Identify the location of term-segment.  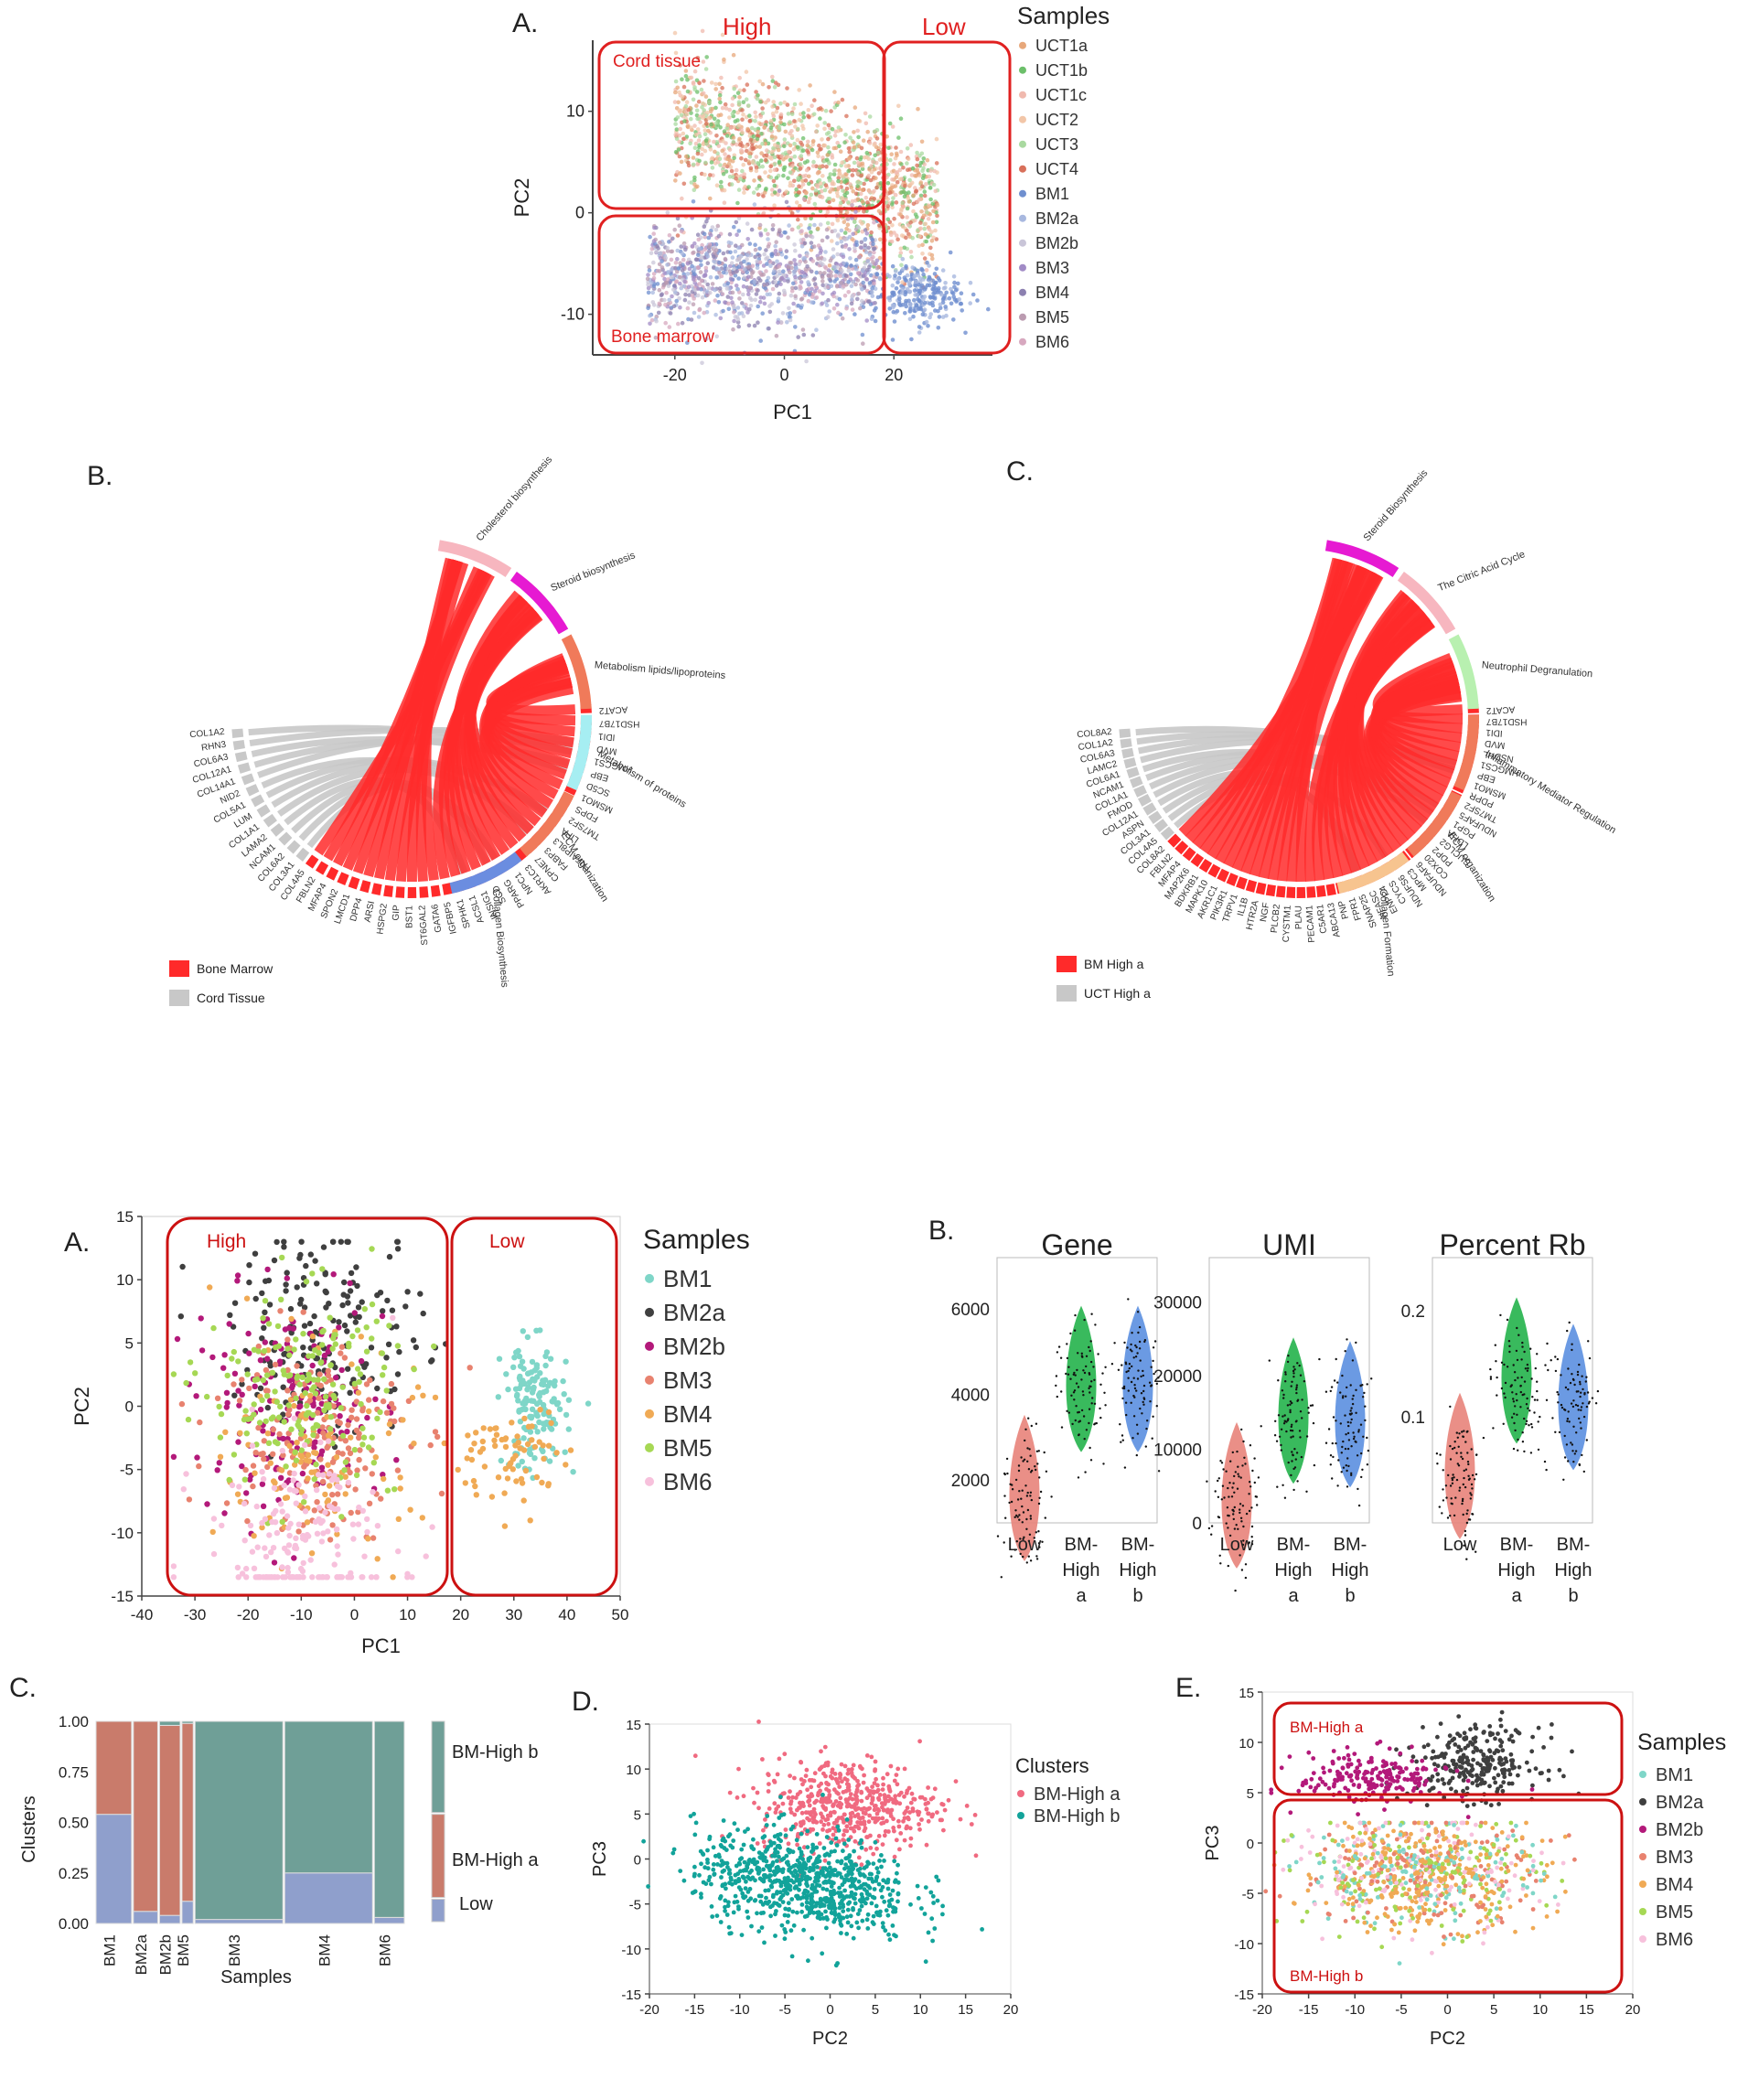
(1463, 672).